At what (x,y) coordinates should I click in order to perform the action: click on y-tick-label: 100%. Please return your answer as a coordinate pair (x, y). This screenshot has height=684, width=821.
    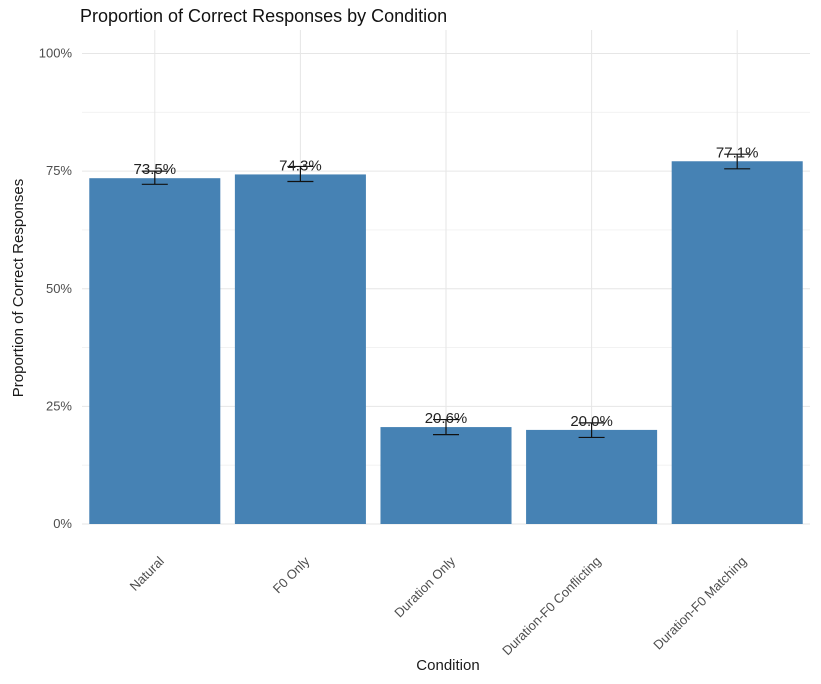
    Looking at the image, I should click on (56, 53).